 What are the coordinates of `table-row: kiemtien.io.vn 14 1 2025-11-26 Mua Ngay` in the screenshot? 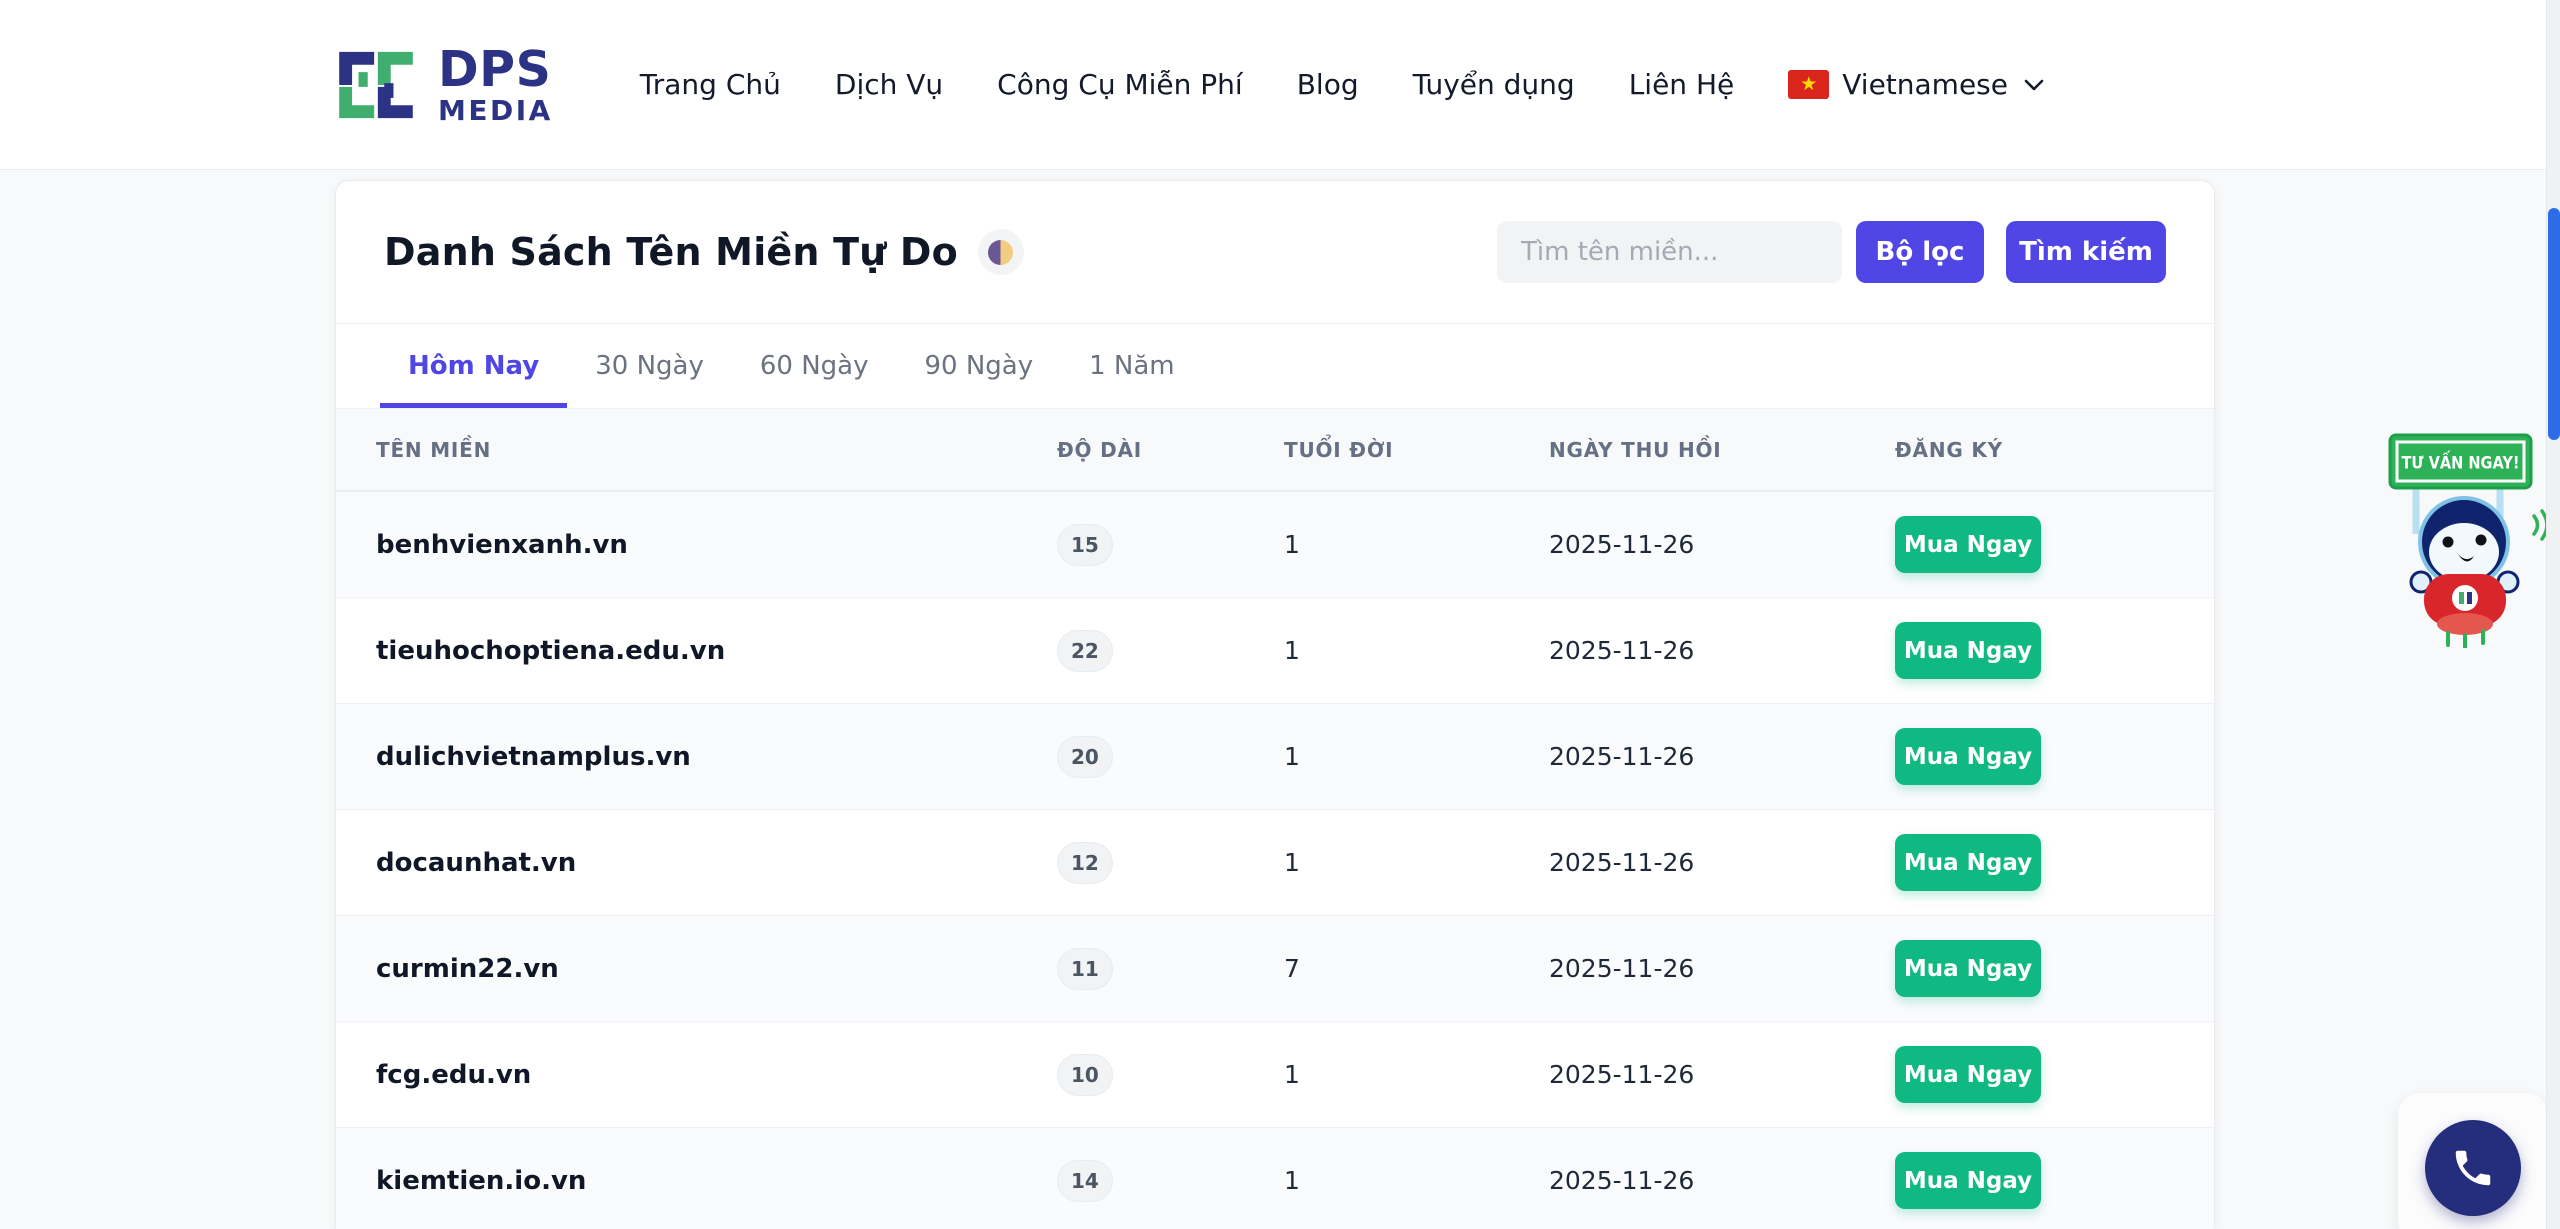 It's located at (1275, 1178).